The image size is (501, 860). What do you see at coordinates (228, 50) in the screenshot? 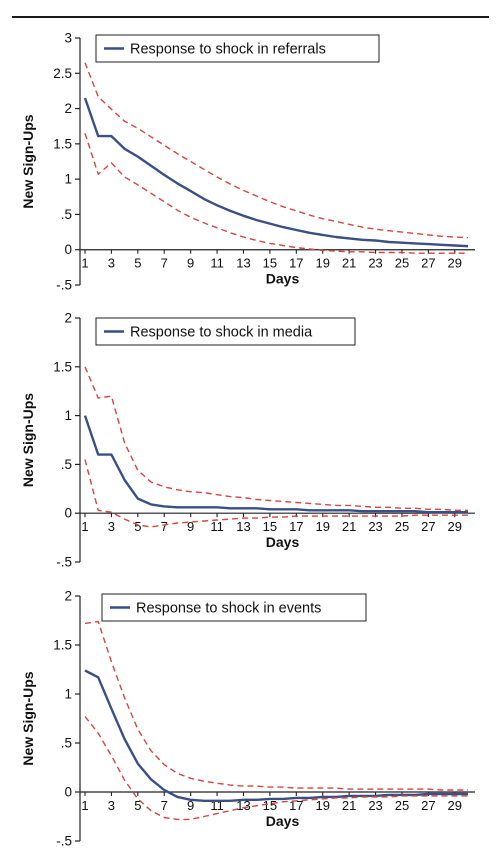
I see `legend-label: Response to shock in referrals` at bounding box center [228, 50].